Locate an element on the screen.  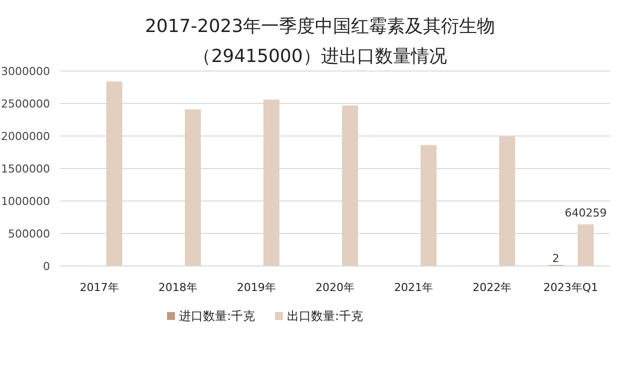
y-tick-label: 1000000 is located at coordinates (25, 201).